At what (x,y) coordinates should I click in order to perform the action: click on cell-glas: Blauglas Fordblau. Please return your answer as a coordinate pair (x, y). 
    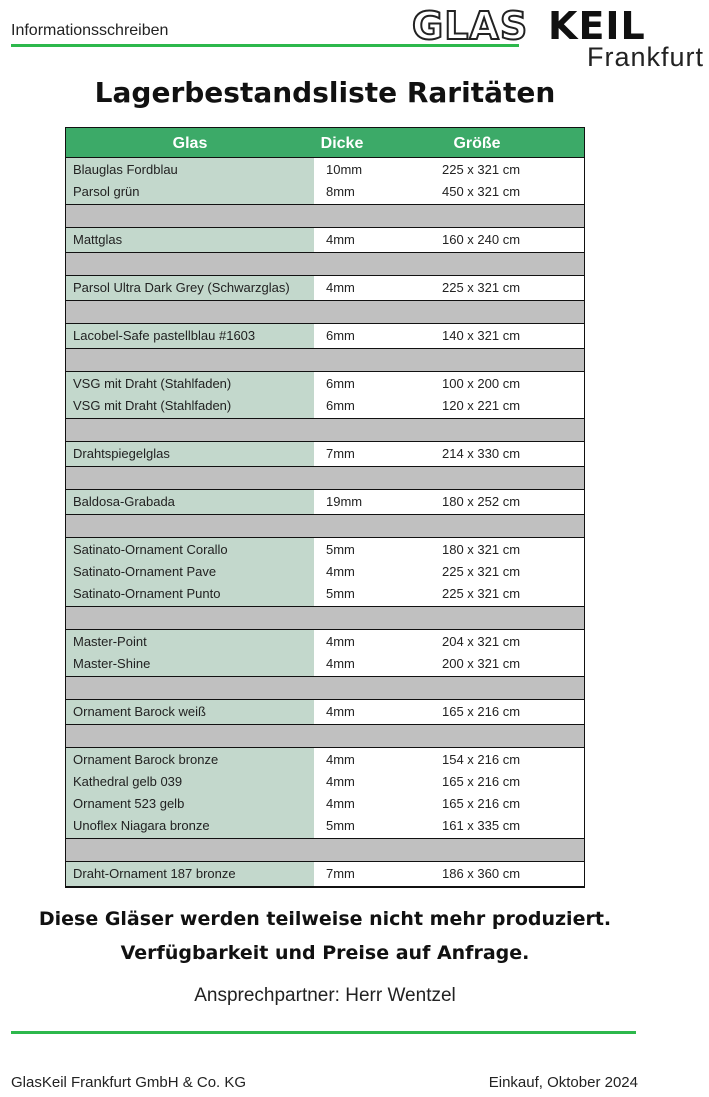
    Looking at the image, I should click on (125, 169).